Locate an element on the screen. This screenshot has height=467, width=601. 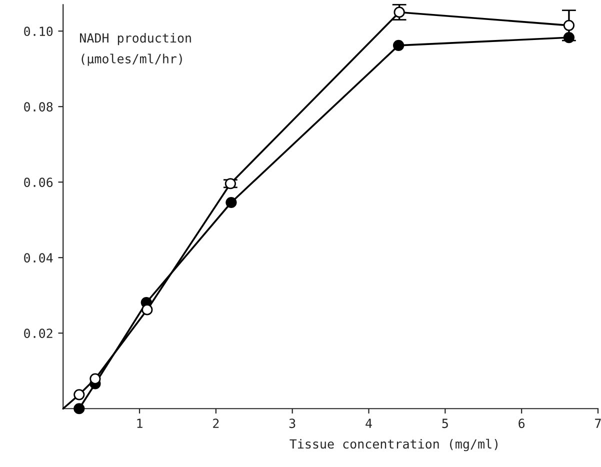
x-tick-label: 7 is located at coordinates (598, 423).